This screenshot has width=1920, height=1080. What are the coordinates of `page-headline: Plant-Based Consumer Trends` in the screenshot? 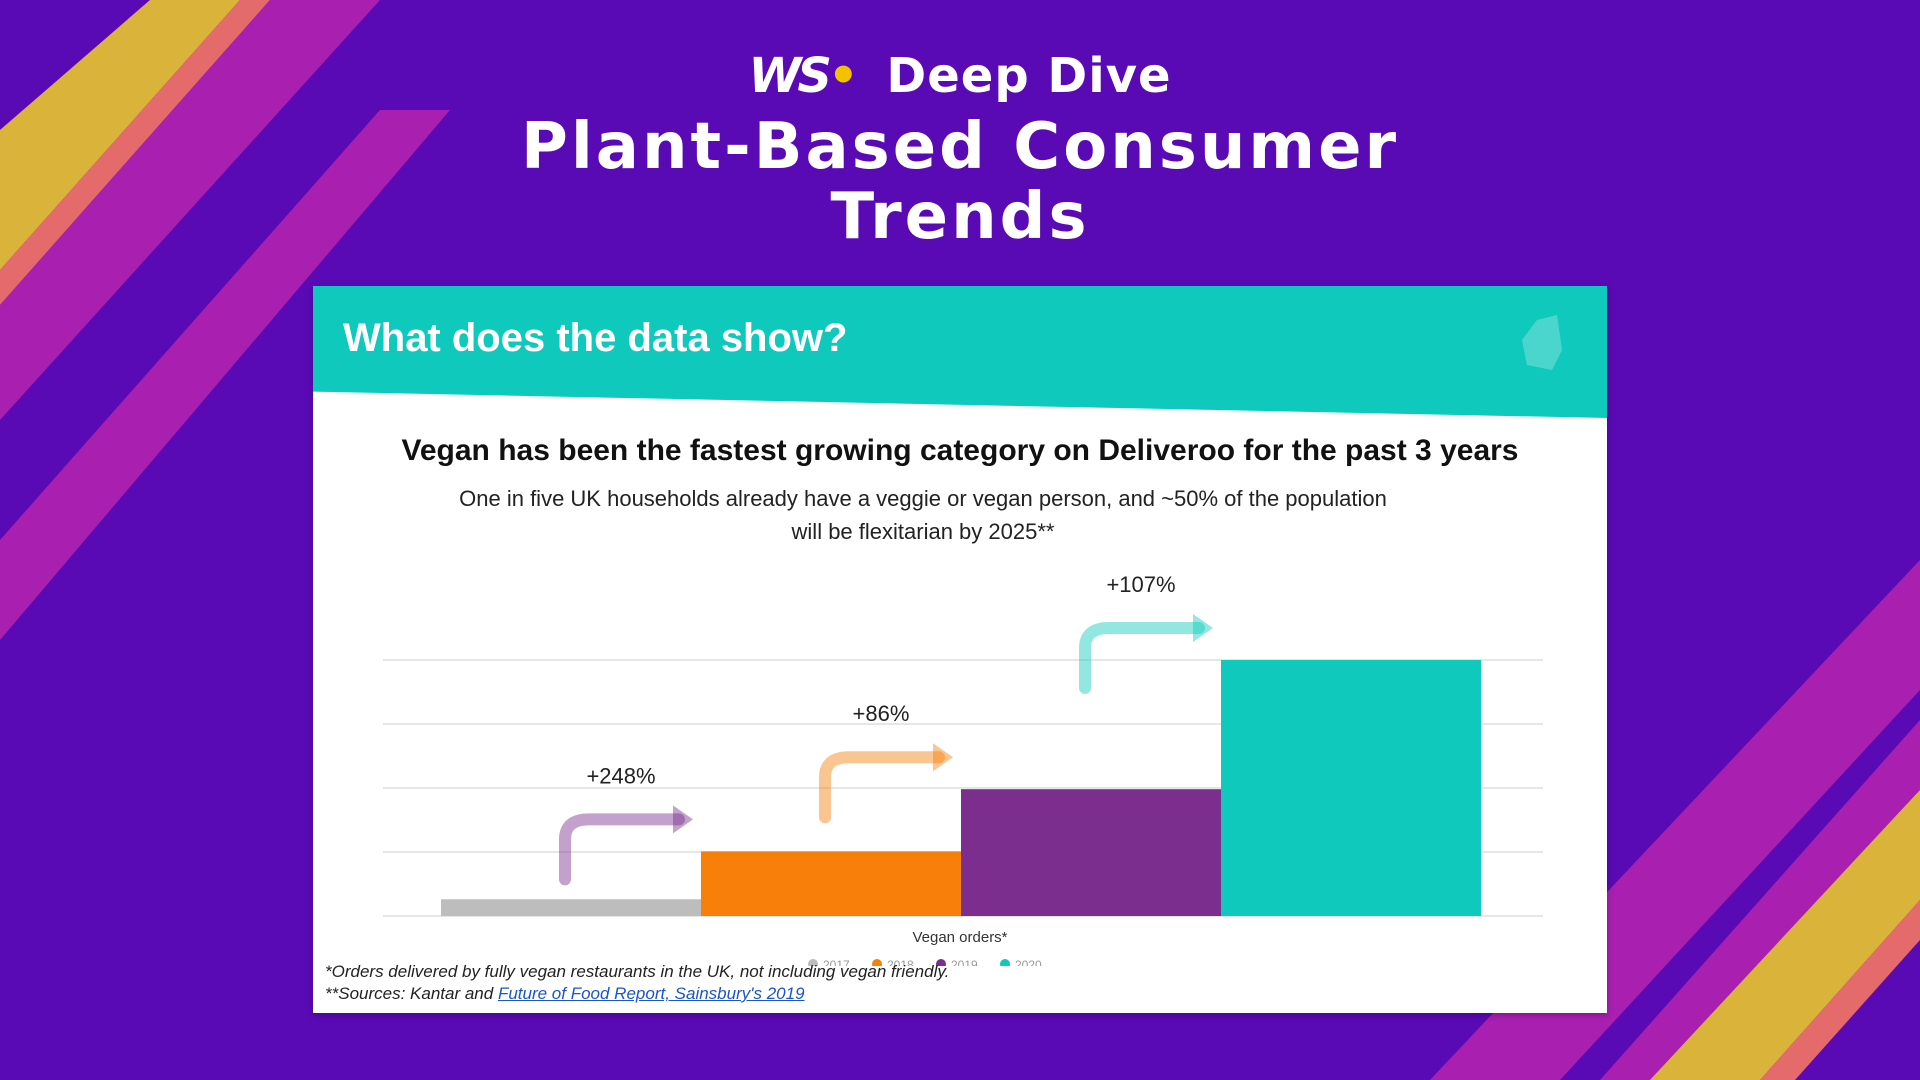 It's located at (960, 182).